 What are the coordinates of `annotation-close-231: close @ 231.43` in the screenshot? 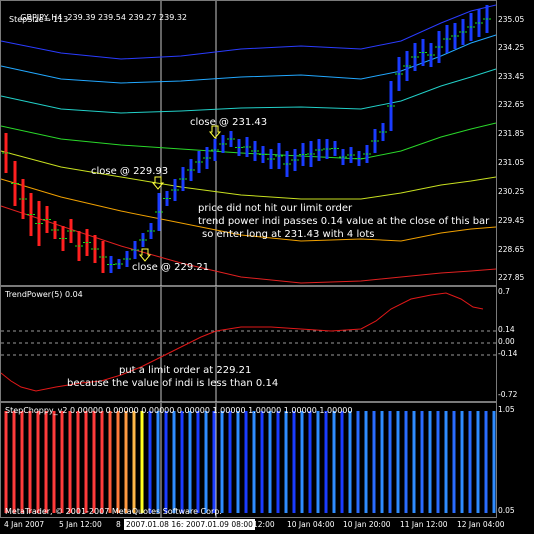 It's located at (229, 122).